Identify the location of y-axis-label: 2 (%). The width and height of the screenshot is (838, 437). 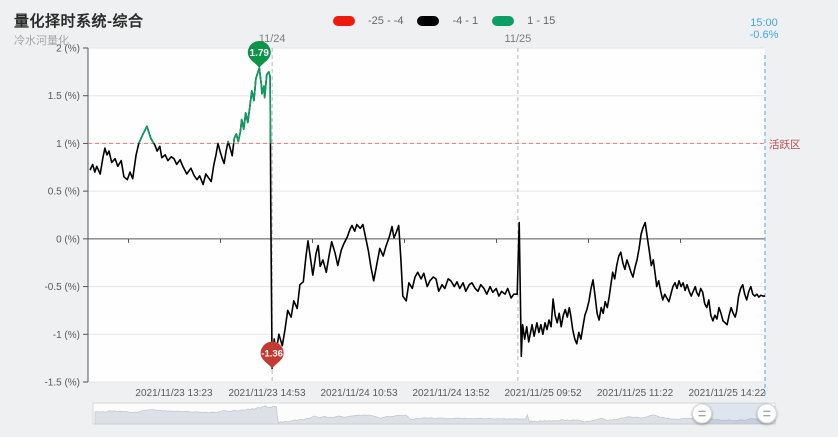
(68, 49).